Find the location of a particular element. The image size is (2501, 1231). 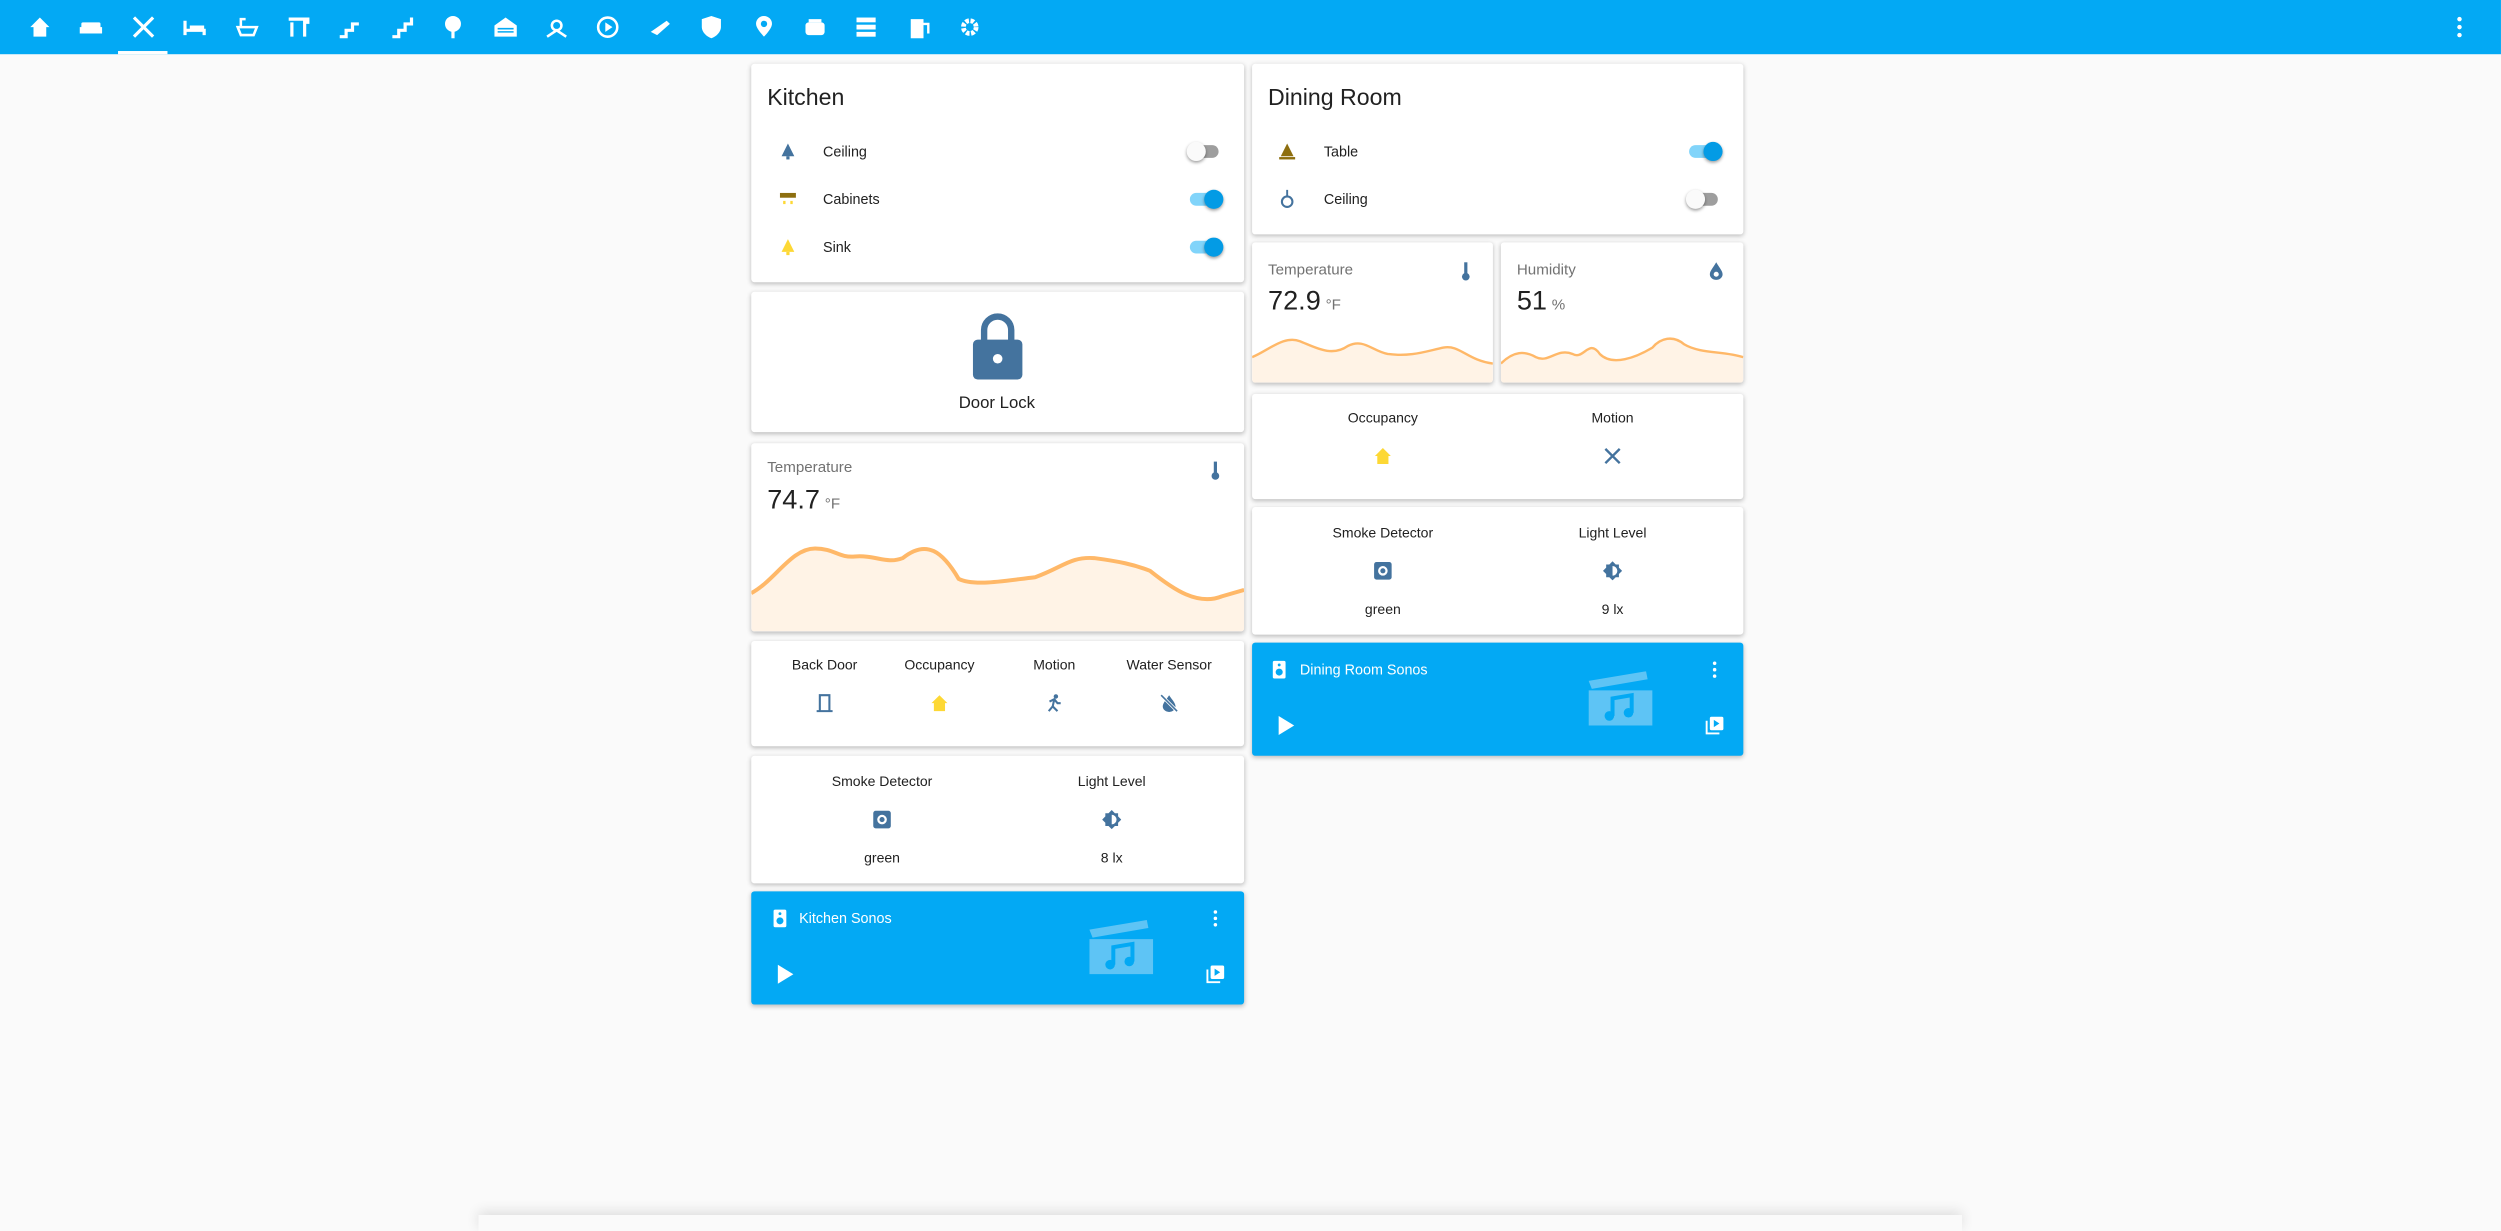

sensor-state: 8 lx is located at coordinates (1111, 857).